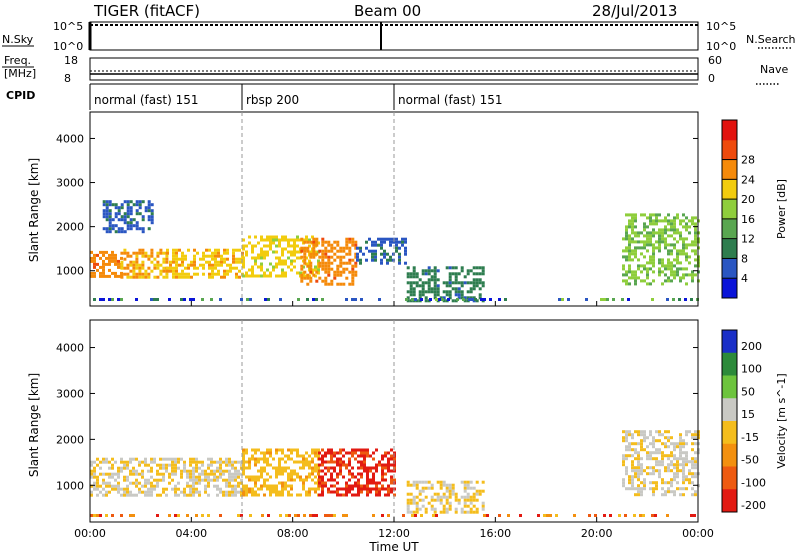  Describe the element at coordinates (634, 11) in the screenshot. I see `date-title: 28/Jul/2013` at that location.